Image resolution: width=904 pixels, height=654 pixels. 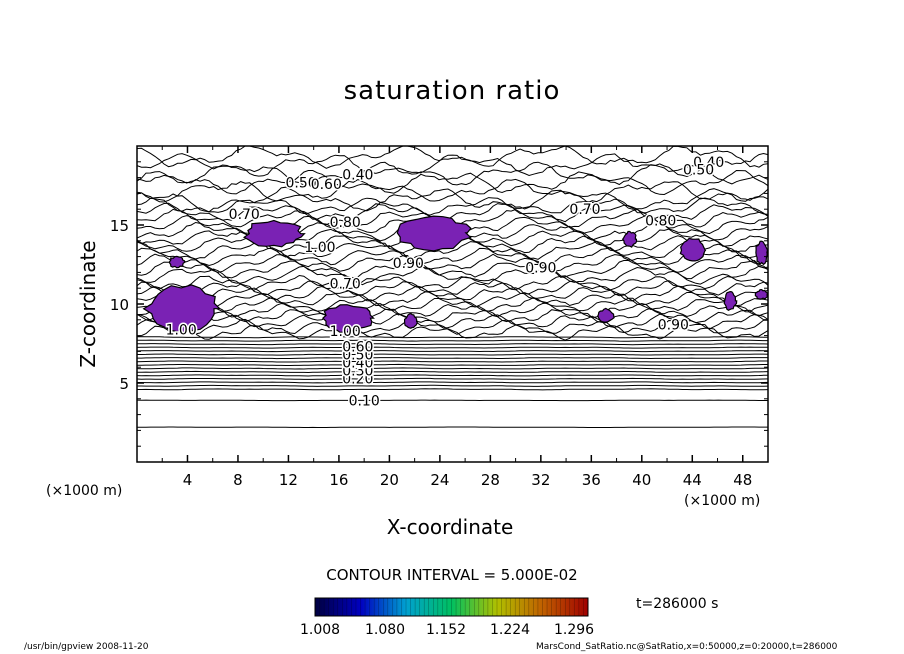 What do you see at coordinates (452, 575) in the screenshot?
I see `contour-interval-label: CONTOUR INTERVAL = 5.000E-02` at bounding box center [452, 575].